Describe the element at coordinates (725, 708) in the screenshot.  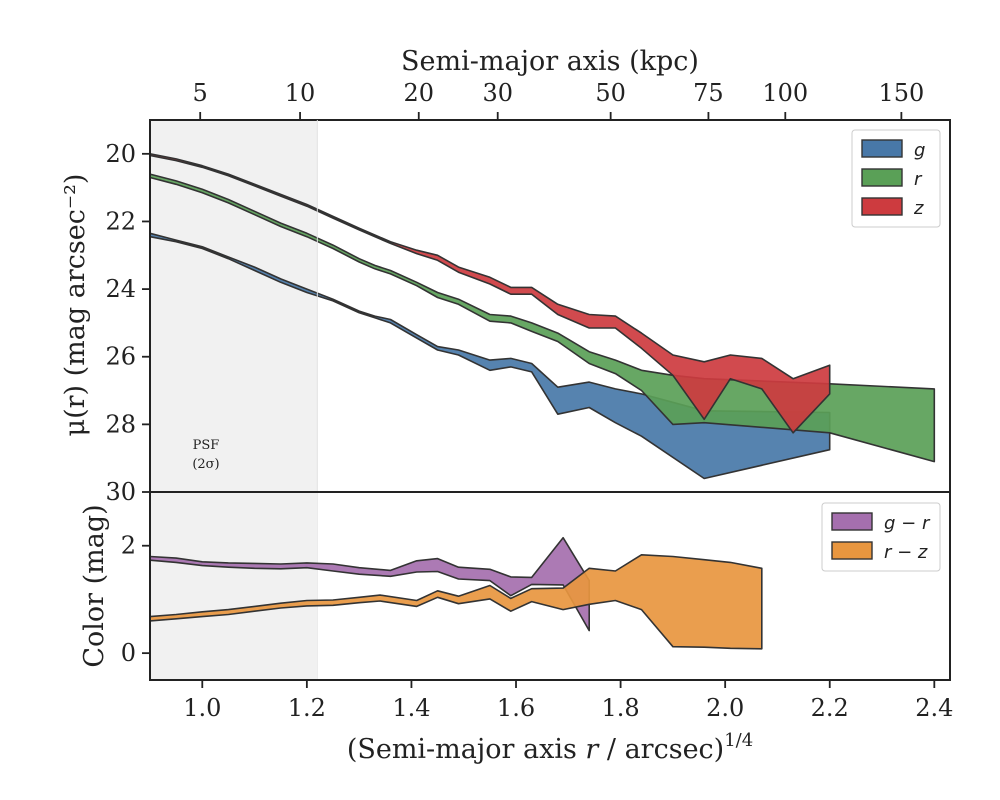
I see `bottom-x-tick-label: 2.0` at that location.